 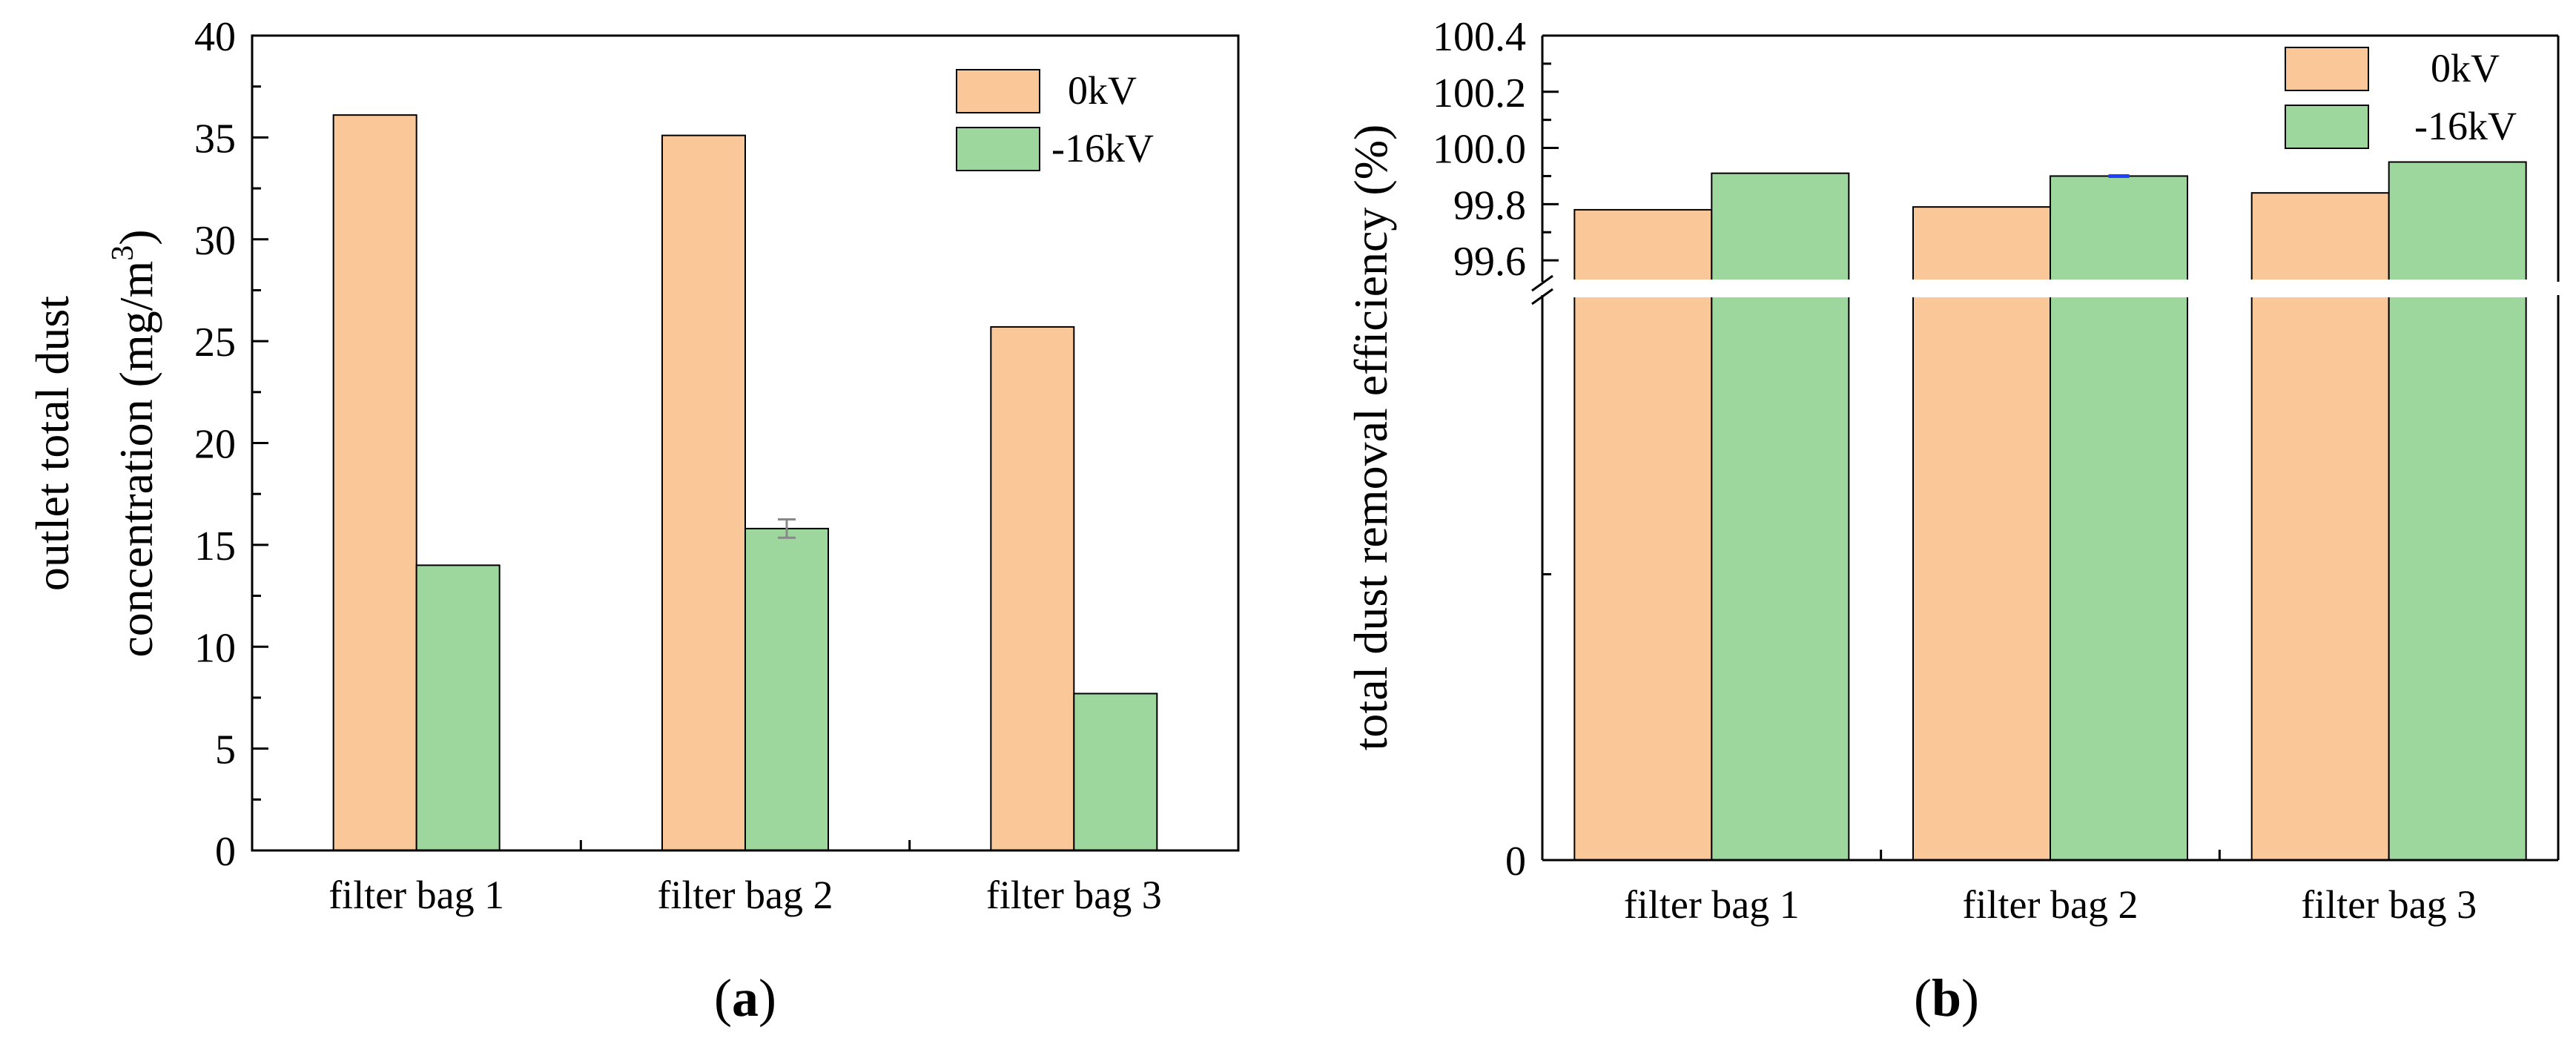 I want to click on y-tick-label-10: 10, so click(x=215, y=648).